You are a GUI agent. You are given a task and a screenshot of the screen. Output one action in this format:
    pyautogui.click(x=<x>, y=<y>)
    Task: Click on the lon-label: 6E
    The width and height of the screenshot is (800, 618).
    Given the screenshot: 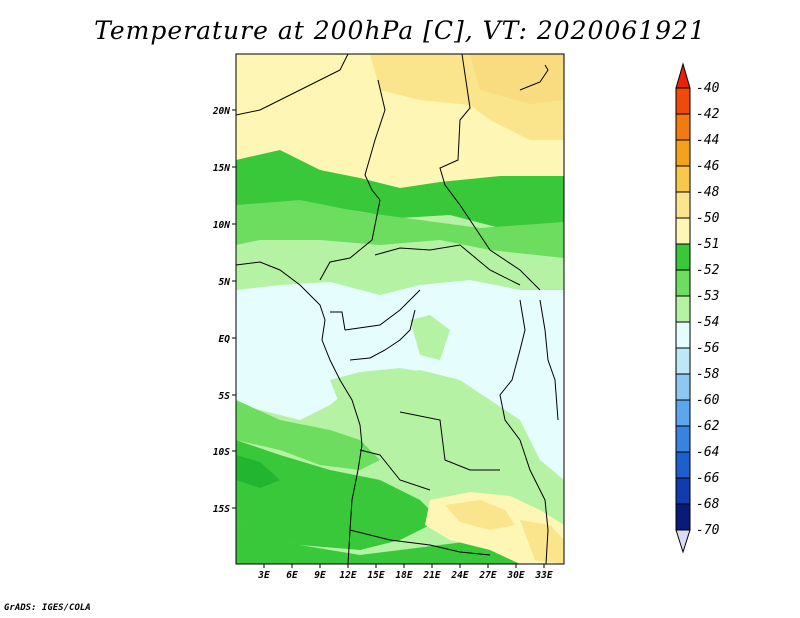 What is the action you would take?
    pyautogui.click(x=292, y=575)
    